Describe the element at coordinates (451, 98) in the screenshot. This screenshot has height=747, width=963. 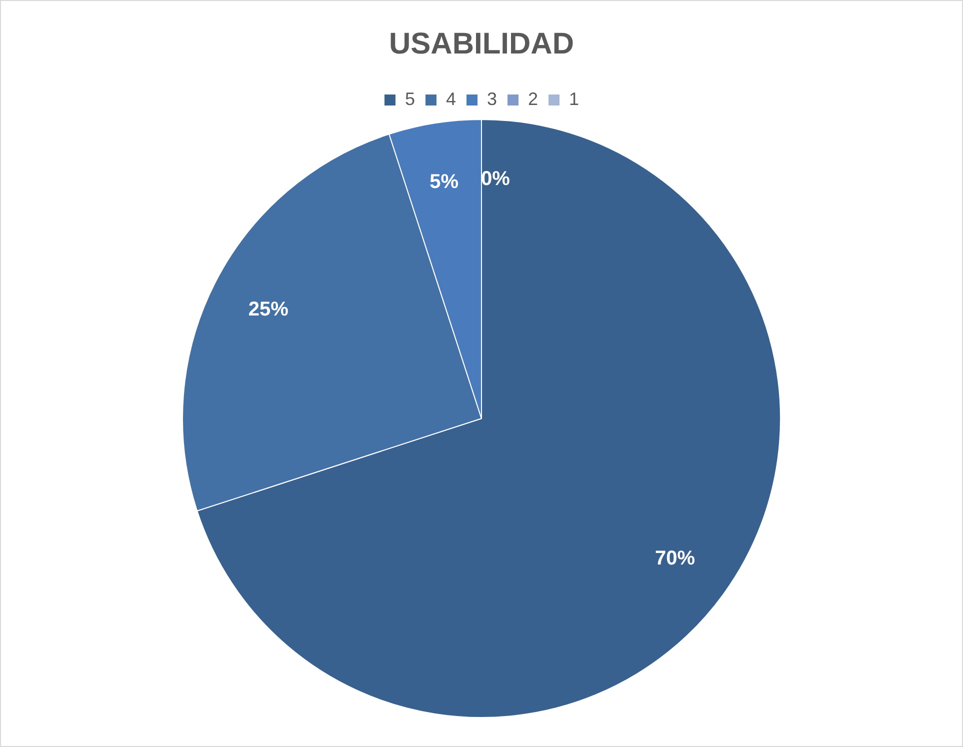
I see `legend-label: 4` at that location.